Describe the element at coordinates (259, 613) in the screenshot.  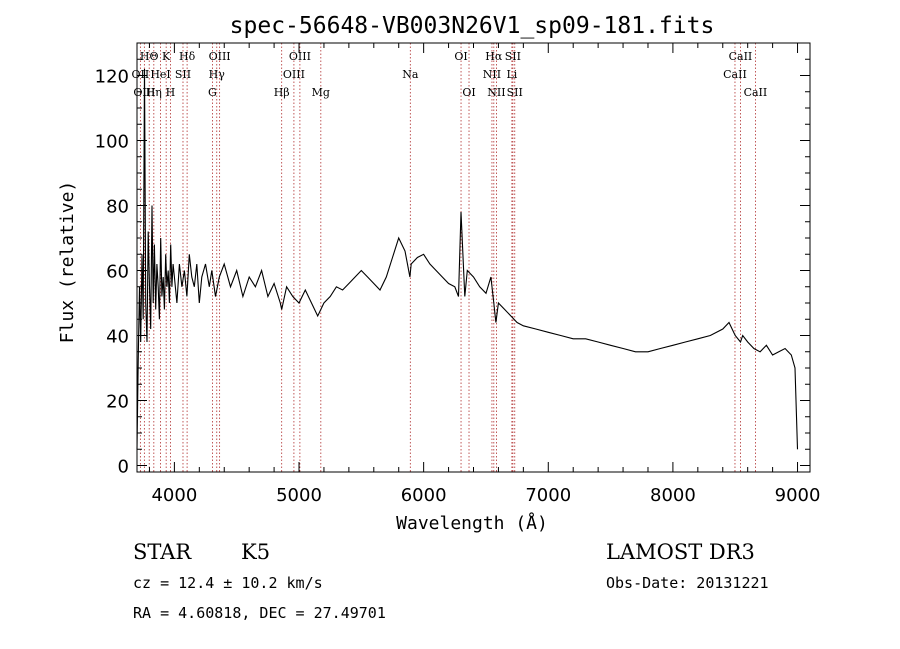
I see `coordinates: RA = 4.60818, DEC = 27.49701` at that location.